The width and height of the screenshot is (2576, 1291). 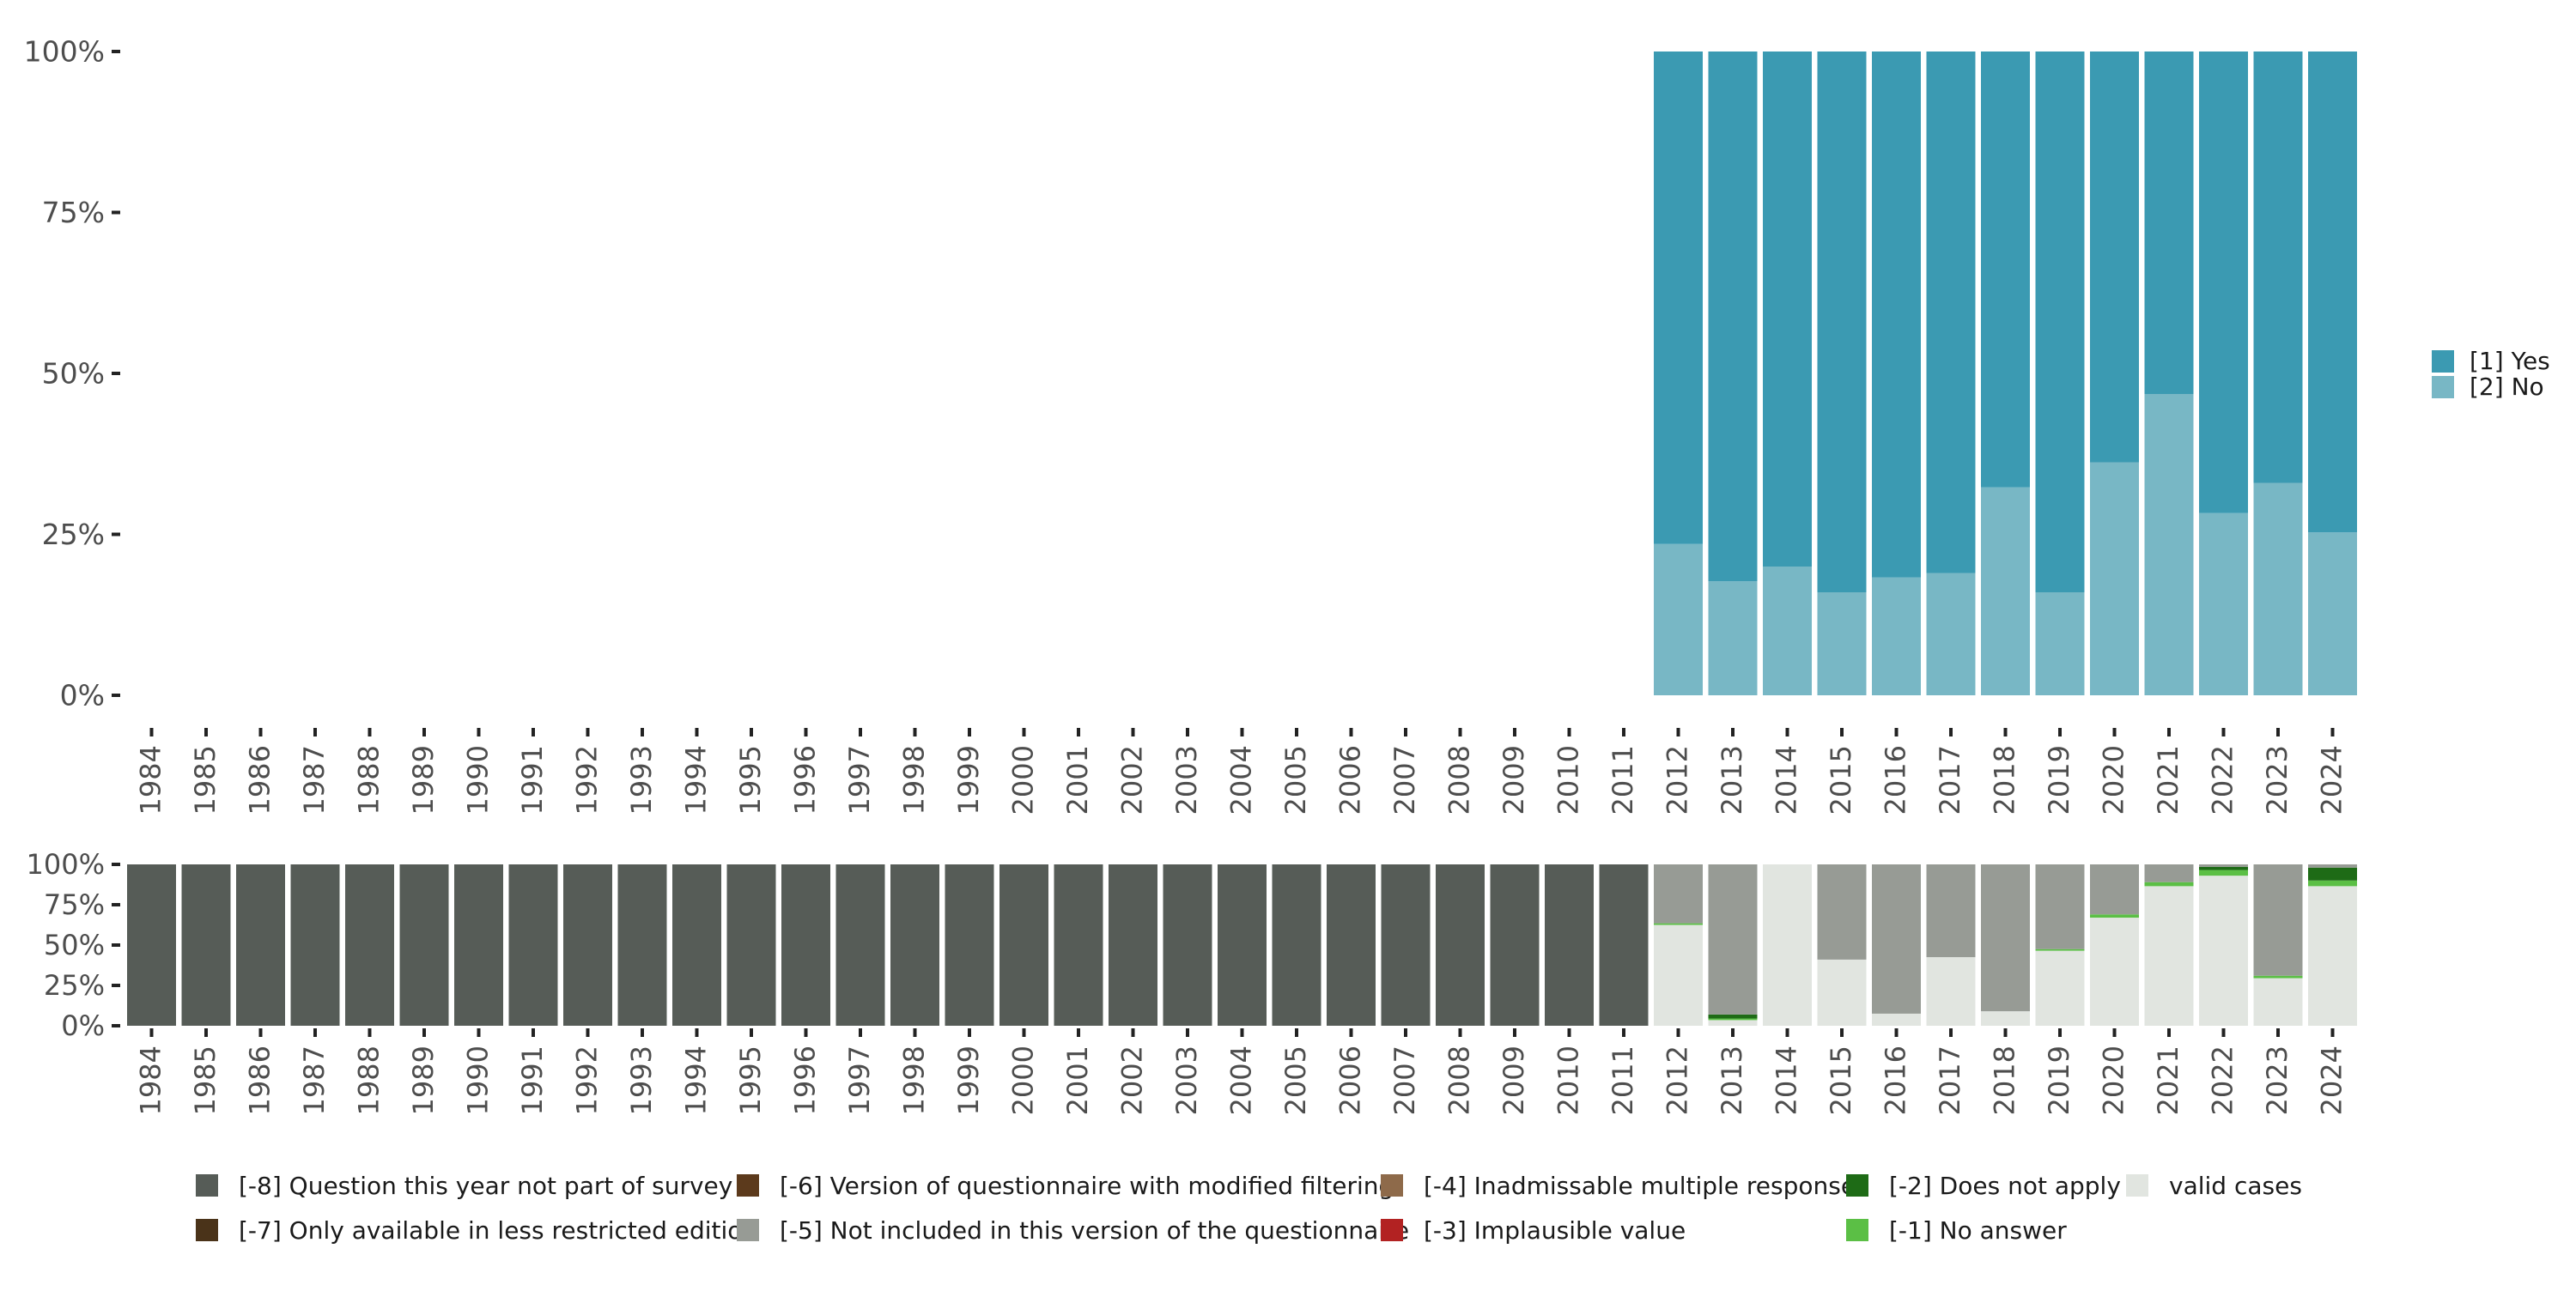 I want to click on top-x-tick-label: 2014, so click(x=1787, y=780).